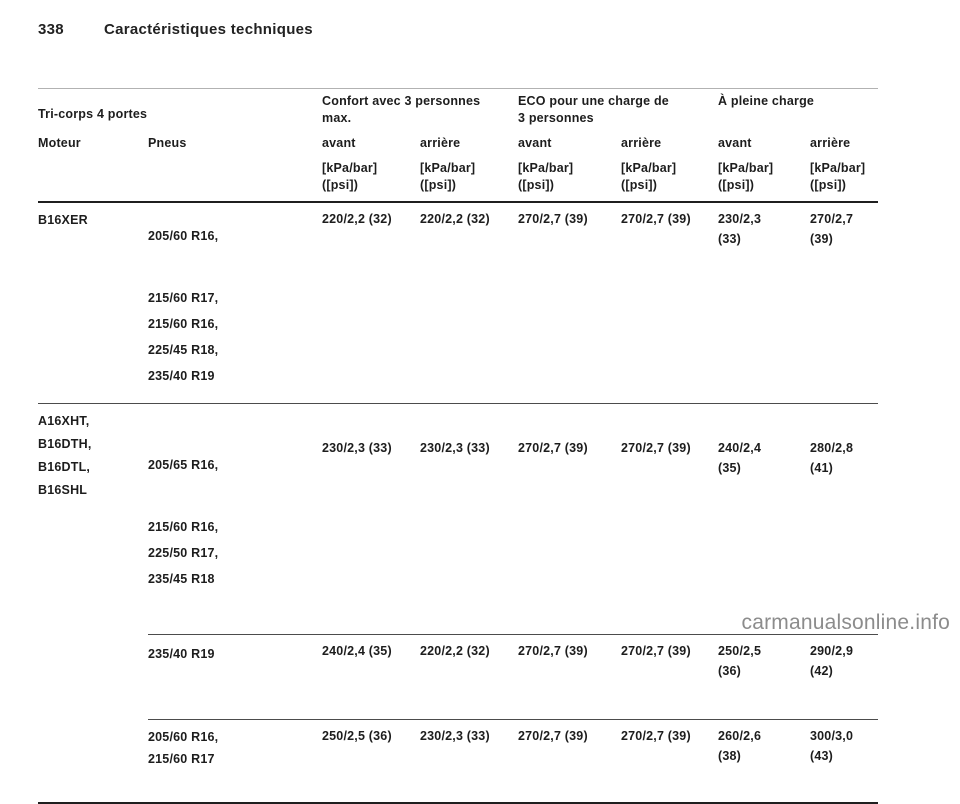 The height and width of the screenshot is (804, 960). What do you see at coordinates (357, 736) in the screenshot?
I see `pressure-comfort-front: 250/2,5 (36)` at bounding box center [357, 736].